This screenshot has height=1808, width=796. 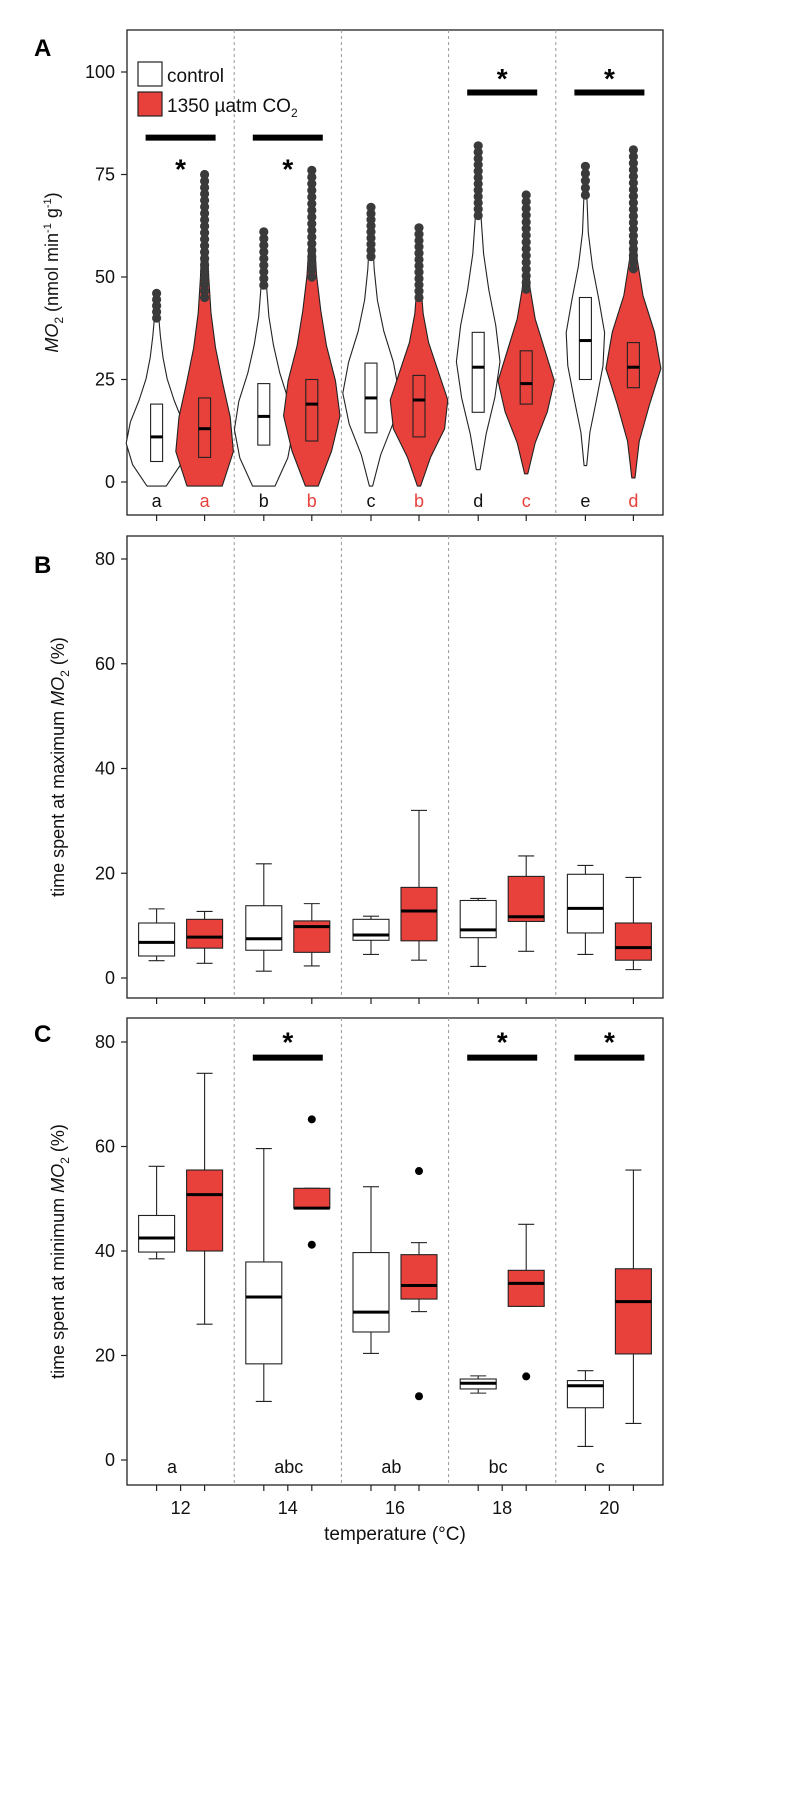 I want to click on group-letter: d, so click(x=478, y=501).